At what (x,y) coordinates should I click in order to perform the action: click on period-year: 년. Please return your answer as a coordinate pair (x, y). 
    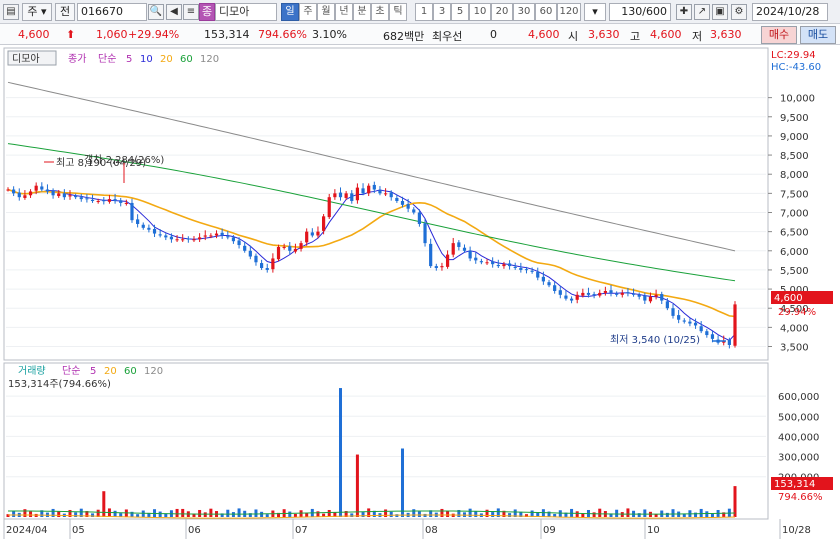
    Looking at the image, I should click on (344, 12).